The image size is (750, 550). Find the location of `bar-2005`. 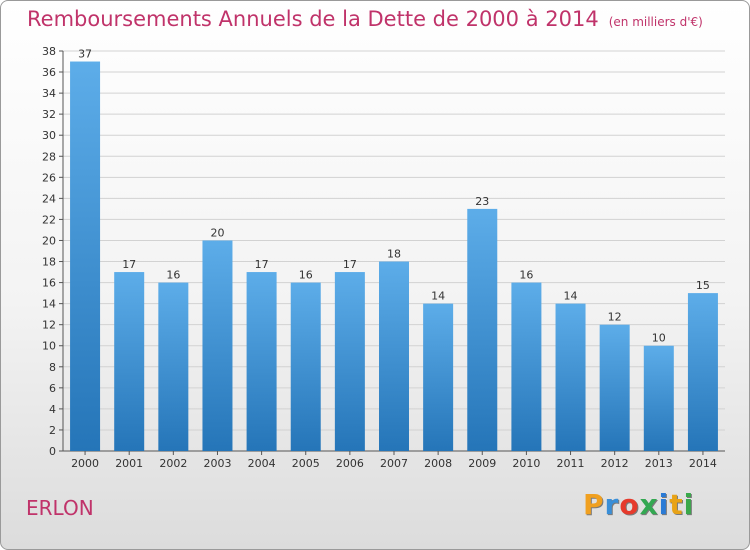

bar-2005 is located at coordinates (305, 366).